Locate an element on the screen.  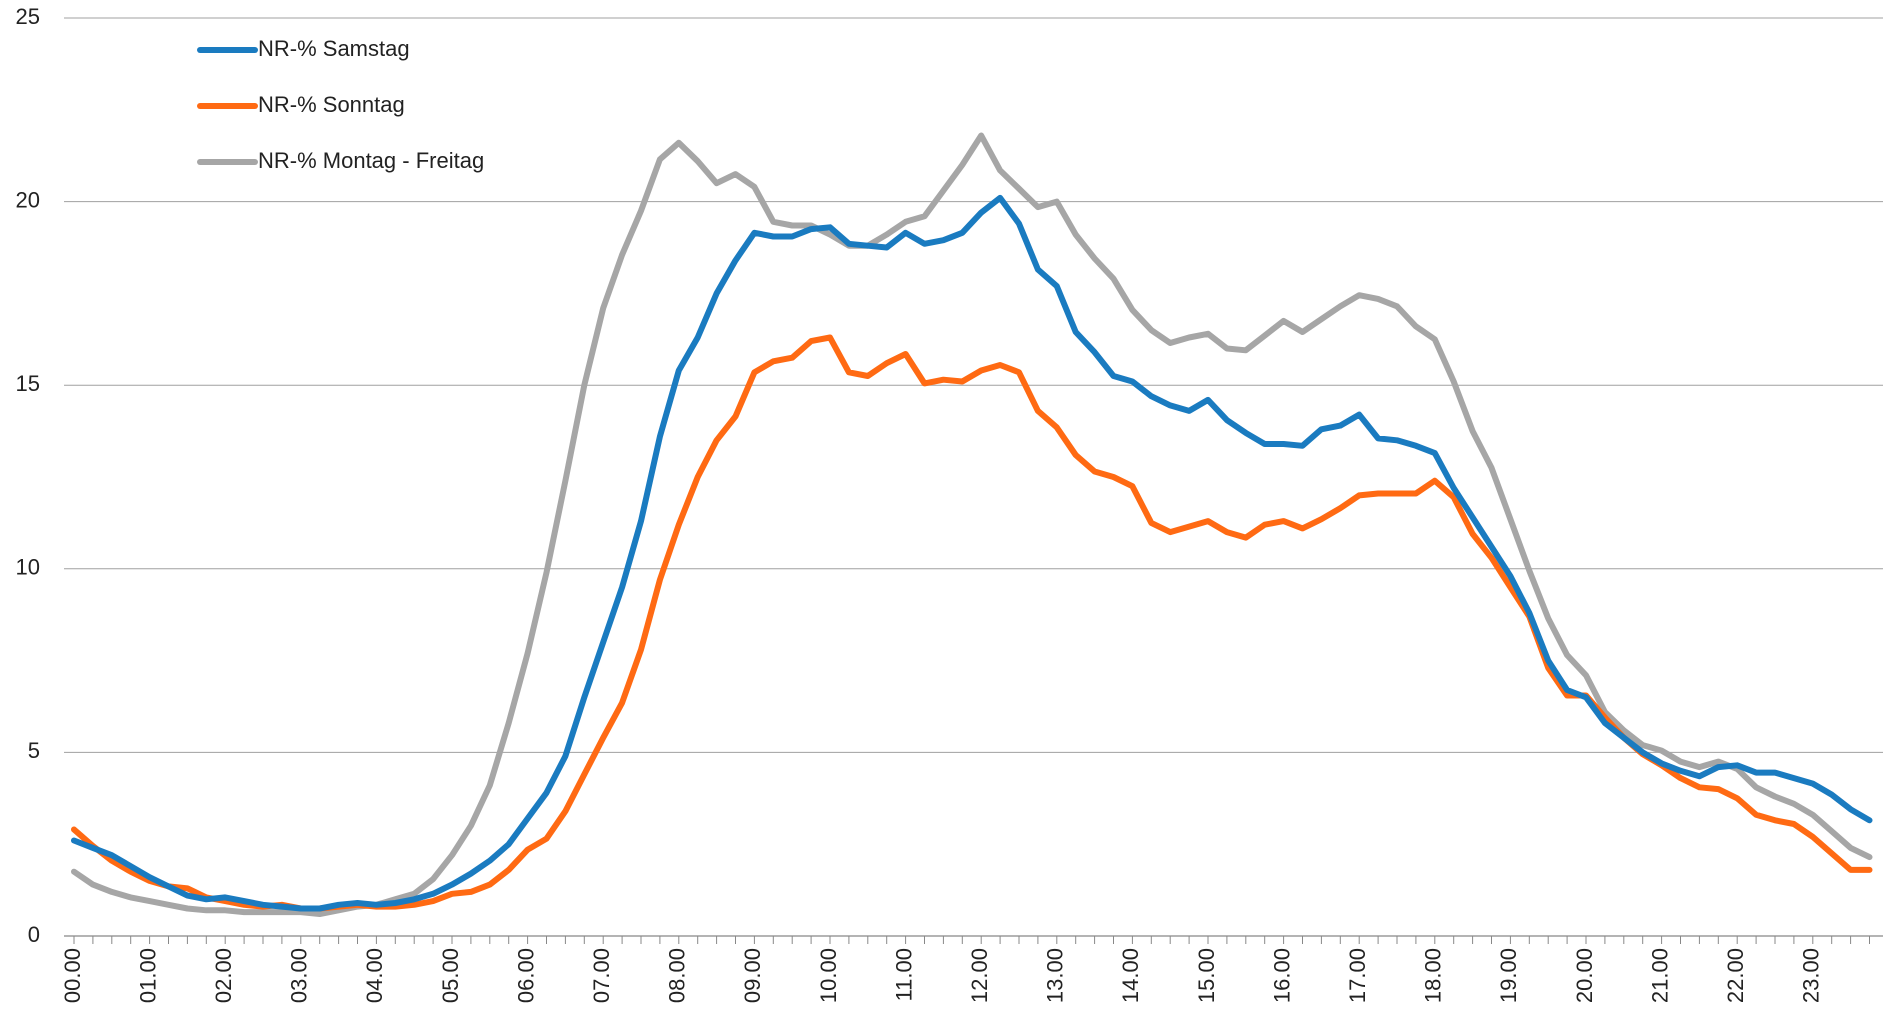
x-tick-label: 17.00 is located at coordinates (1357, 975).